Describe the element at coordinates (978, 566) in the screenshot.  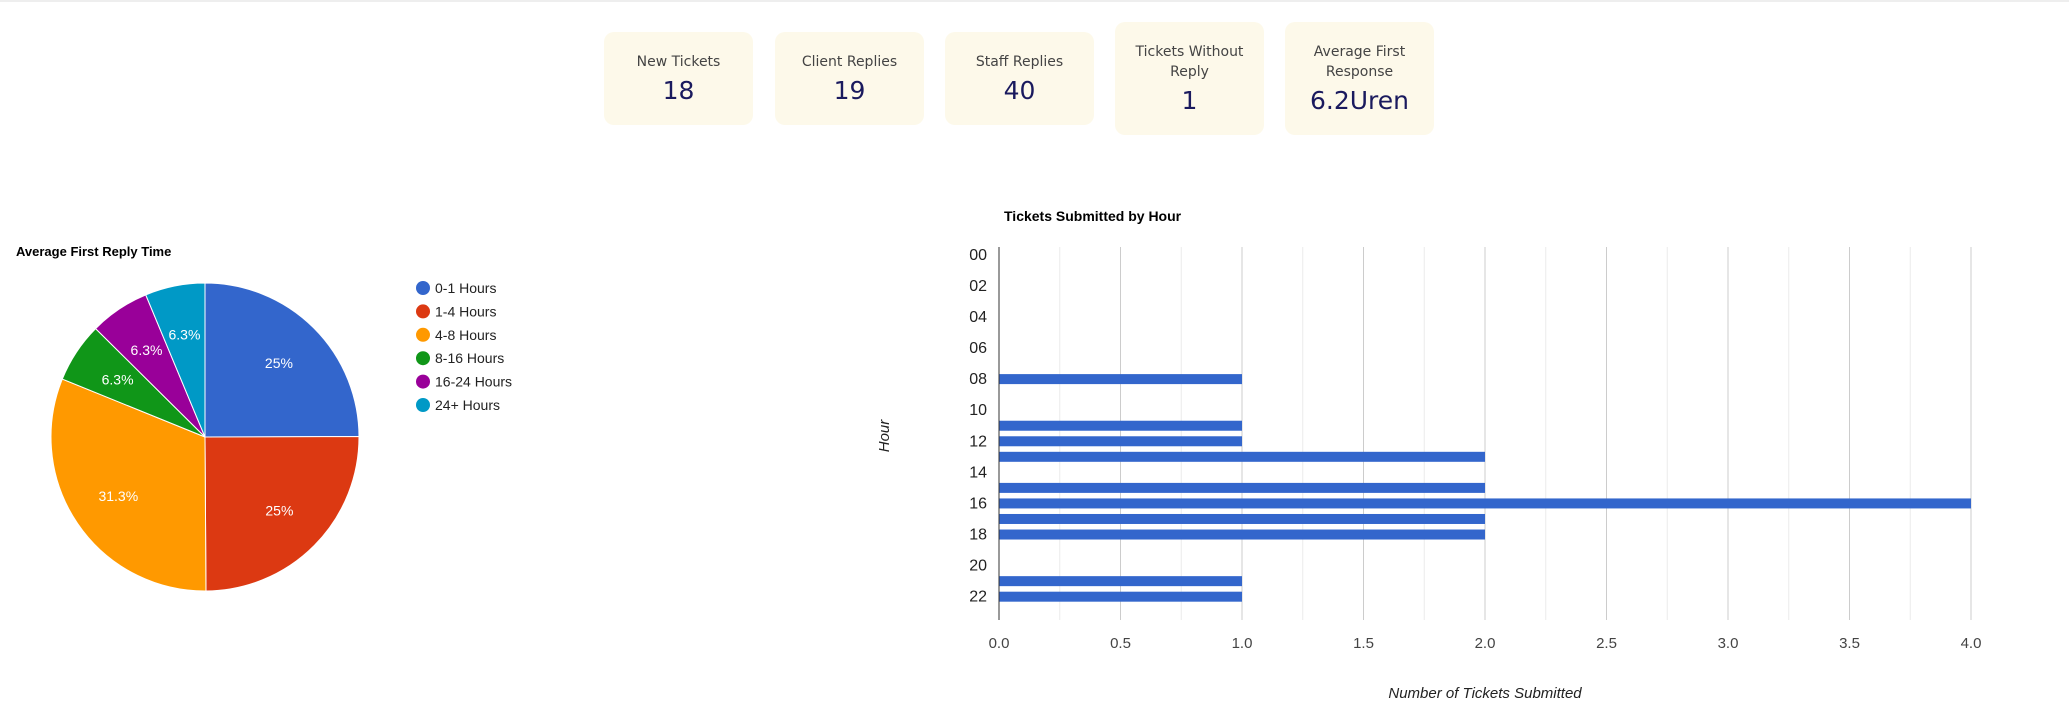
I see `y-tick-label: 20` at that location.